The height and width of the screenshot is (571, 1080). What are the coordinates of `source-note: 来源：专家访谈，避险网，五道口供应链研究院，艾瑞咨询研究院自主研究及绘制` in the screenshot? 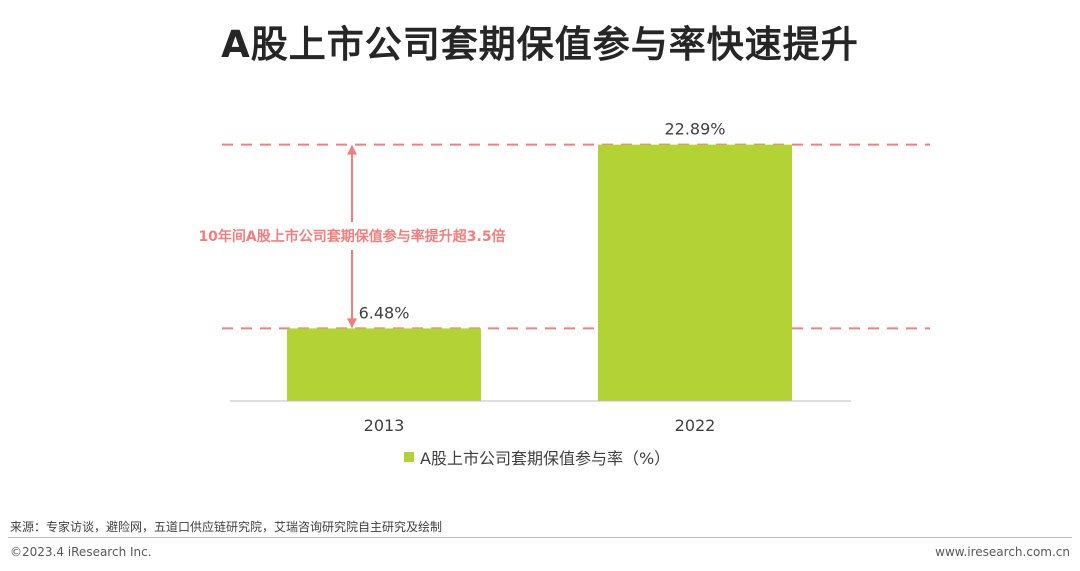 It's located at (226, 527).